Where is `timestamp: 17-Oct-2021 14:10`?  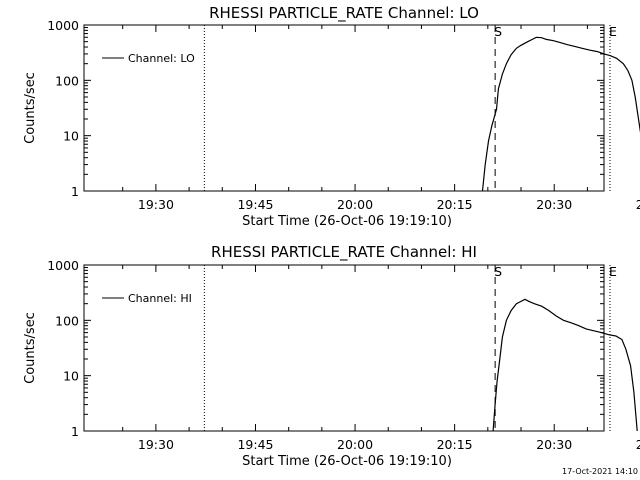 timestamp: 17-Oct-2021 14:10 is located at coordinates (600, 471).